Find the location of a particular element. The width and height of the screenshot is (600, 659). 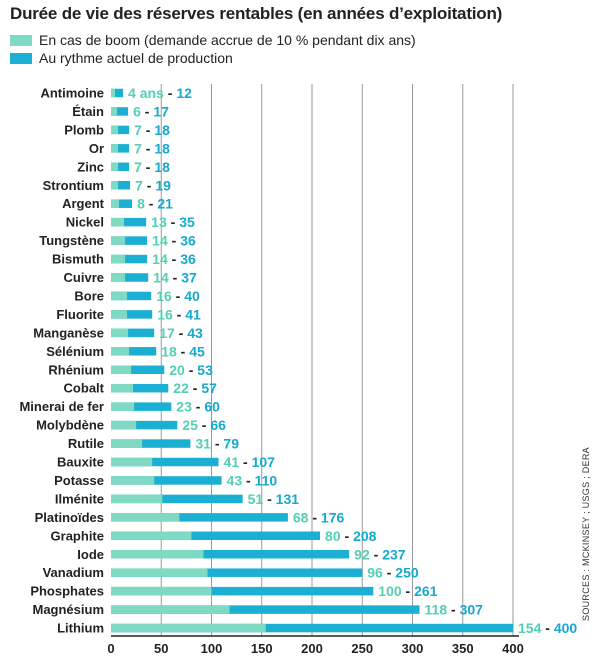

category-label: Phosphates is located at coordinates (67, 591).